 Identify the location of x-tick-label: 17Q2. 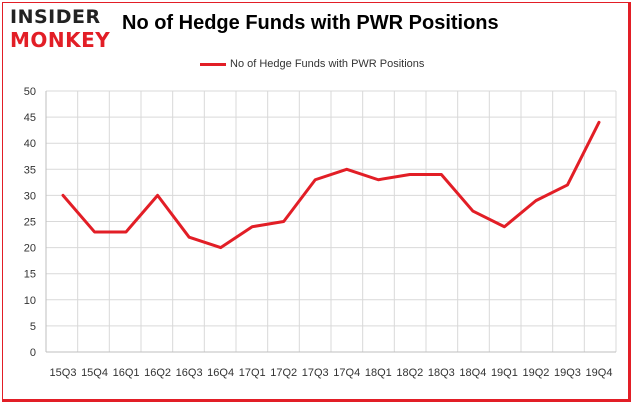
(283, 373).